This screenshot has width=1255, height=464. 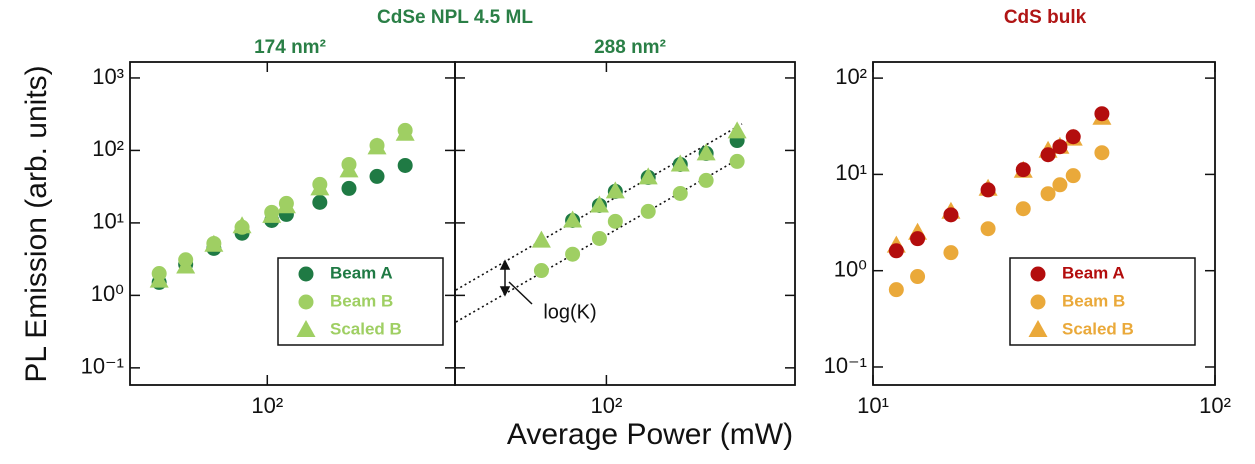 I want to click on pointer-line, so click(x=520, y=293).